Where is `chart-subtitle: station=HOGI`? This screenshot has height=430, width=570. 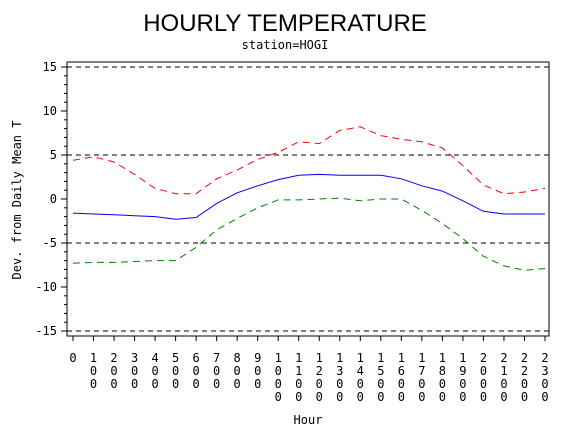 chart-subtitle: station=HOGI is located at coordinates (285, 45).